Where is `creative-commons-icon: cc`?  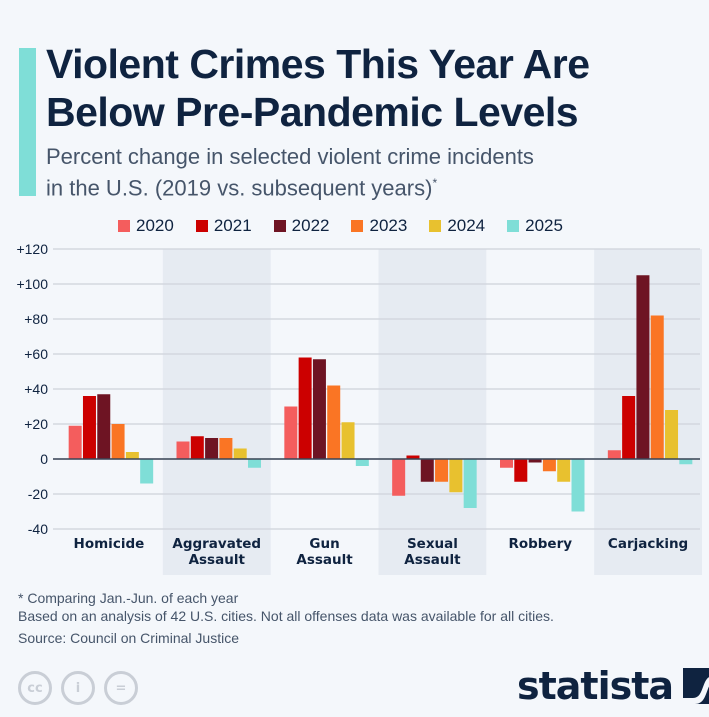 creative-commons-icon: cc is located at coordinates (35, 688).